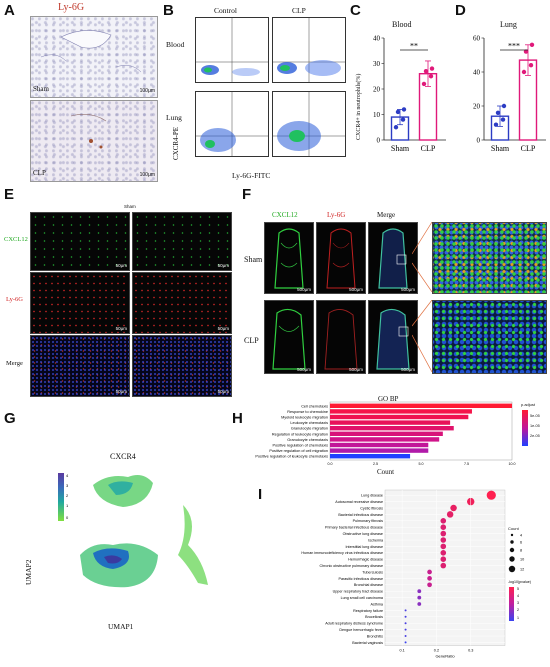 This screenshot has height=667, width=550. Describe the element at coordinates (147, 91) in the screenshot. I see `scale-bar-a1: 100μm` at that location.